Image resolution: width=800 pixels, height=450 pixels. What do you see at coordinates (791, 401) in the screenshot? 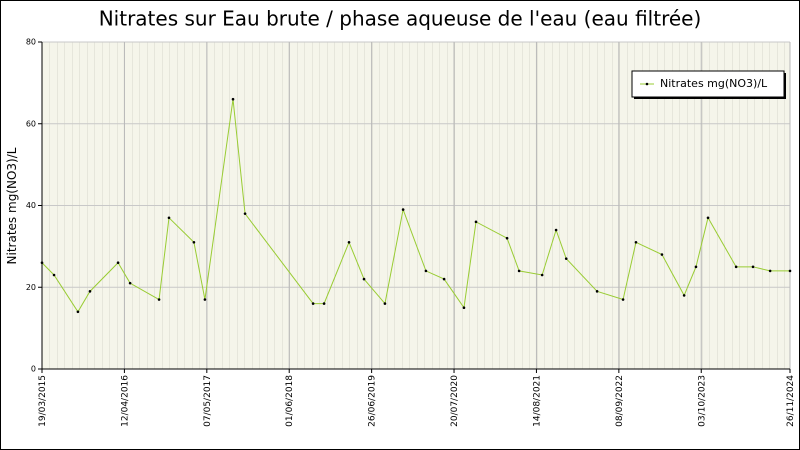
I see `x-tick-label: 26/11/2024` at bounding box center [791, 401].